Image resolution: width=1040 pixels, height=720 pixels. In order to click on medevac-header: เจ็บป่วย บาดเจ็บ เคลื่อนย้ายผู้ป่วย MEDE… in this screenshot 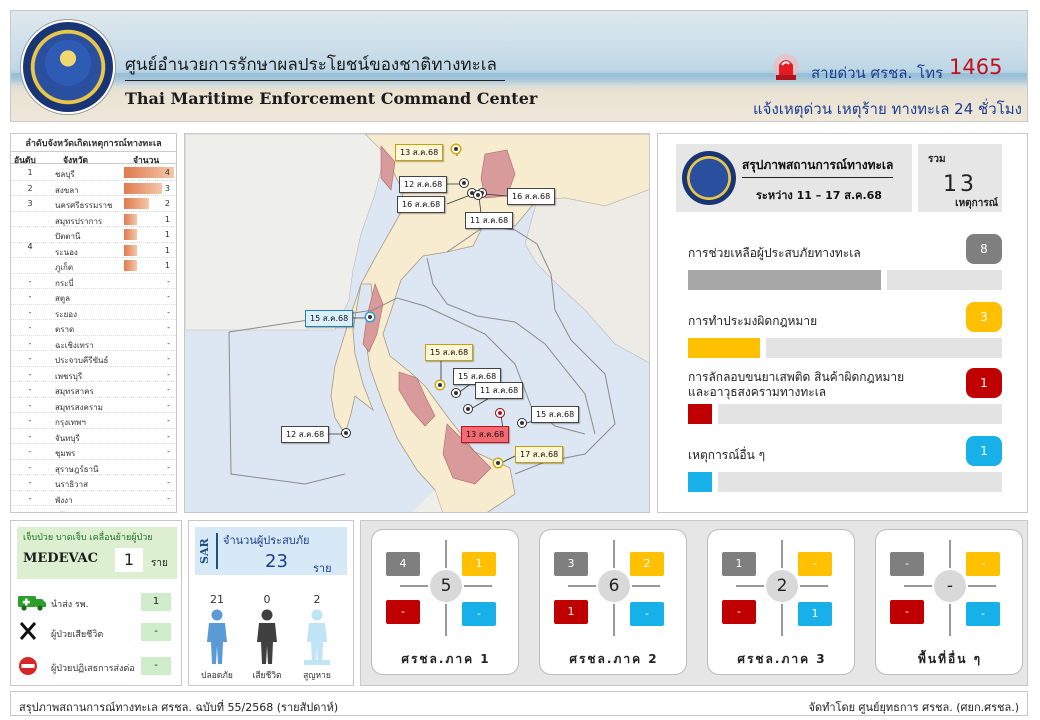, I will do `click(97, 553)`.